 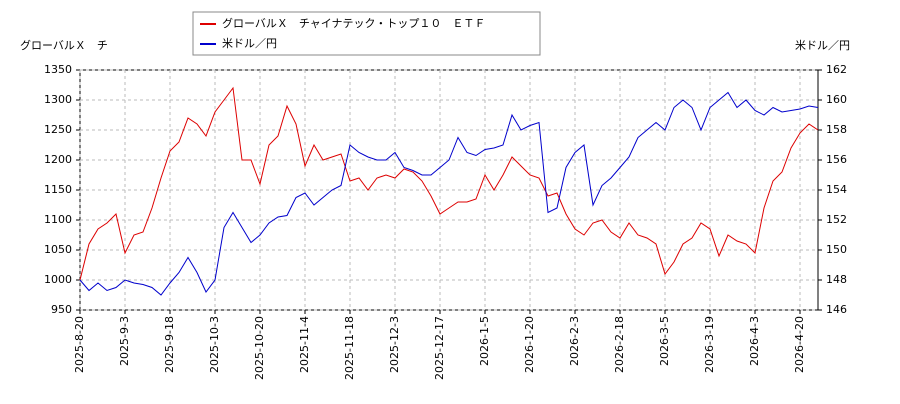 What do you see at coordinates (836, 69) in the screenshot?
I see `y2-tick-label: 162` at bounding box center [836, 69].